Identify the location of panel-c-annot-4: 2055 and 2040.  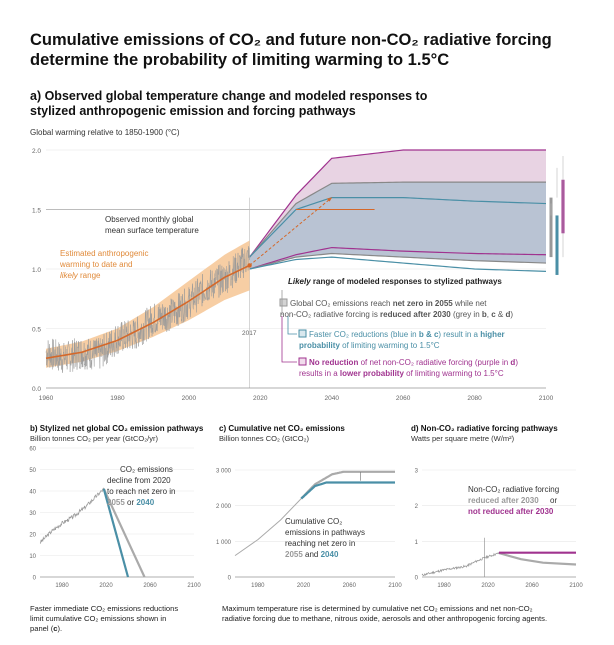
(312, 554).